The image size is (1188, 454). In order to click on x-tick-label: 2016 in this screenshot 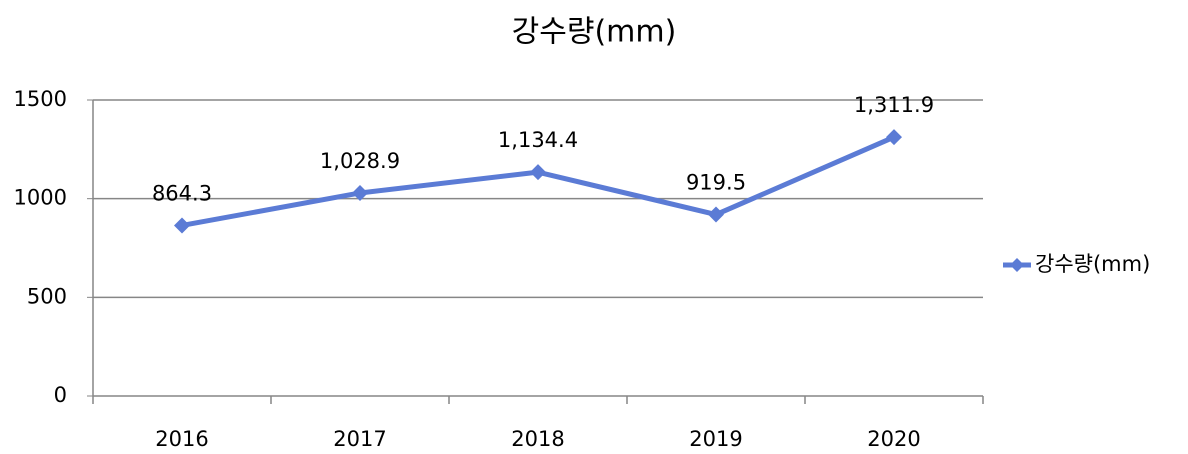, I will do `click(181, 439)`.